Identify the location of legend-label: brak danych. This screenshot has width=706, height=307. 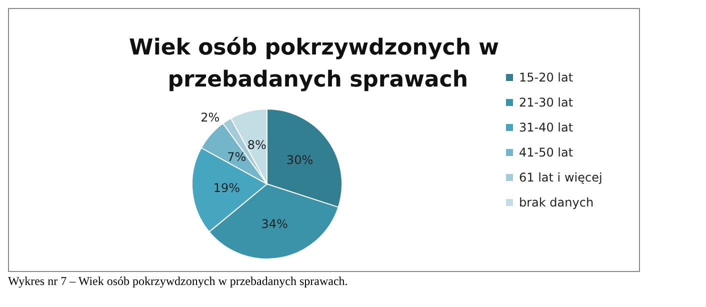
(556, 203).